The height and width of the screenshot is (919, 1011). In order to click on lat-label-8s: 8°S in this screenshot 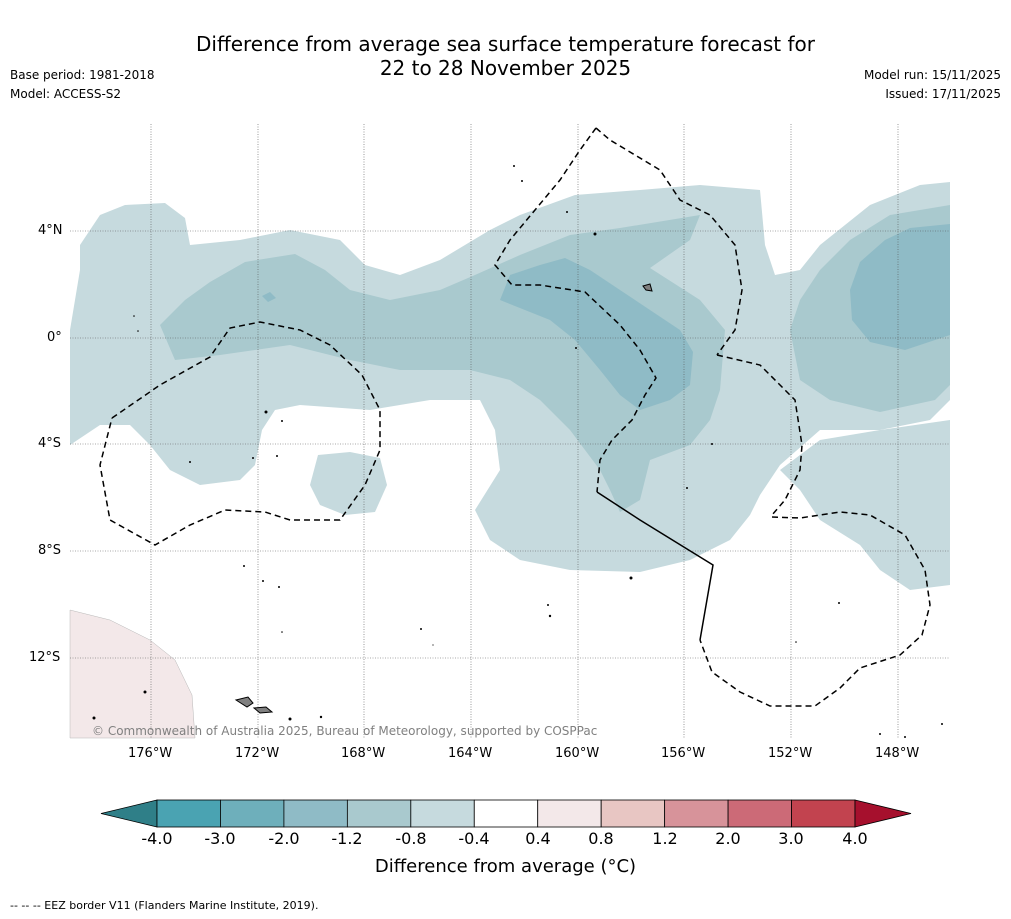, I will do `click(50, 550)`.